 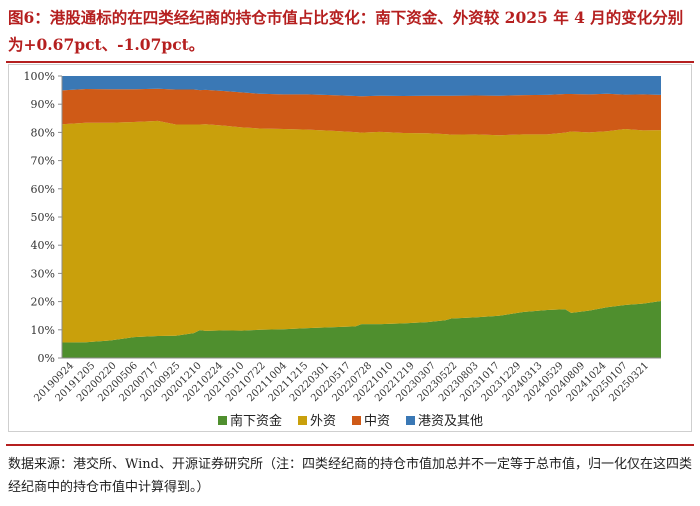 I want to click on y-tick-label: 90%, so click(x=43, y=104).